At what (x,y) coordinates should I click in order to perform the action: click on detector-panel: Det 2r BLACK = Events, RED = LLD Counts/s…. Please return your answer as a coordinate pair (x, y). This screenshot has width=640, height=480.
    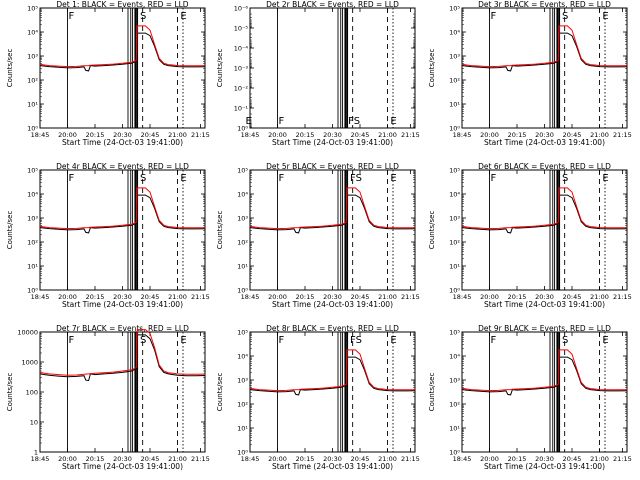
    Looking at the image, I should click on (318, 73).